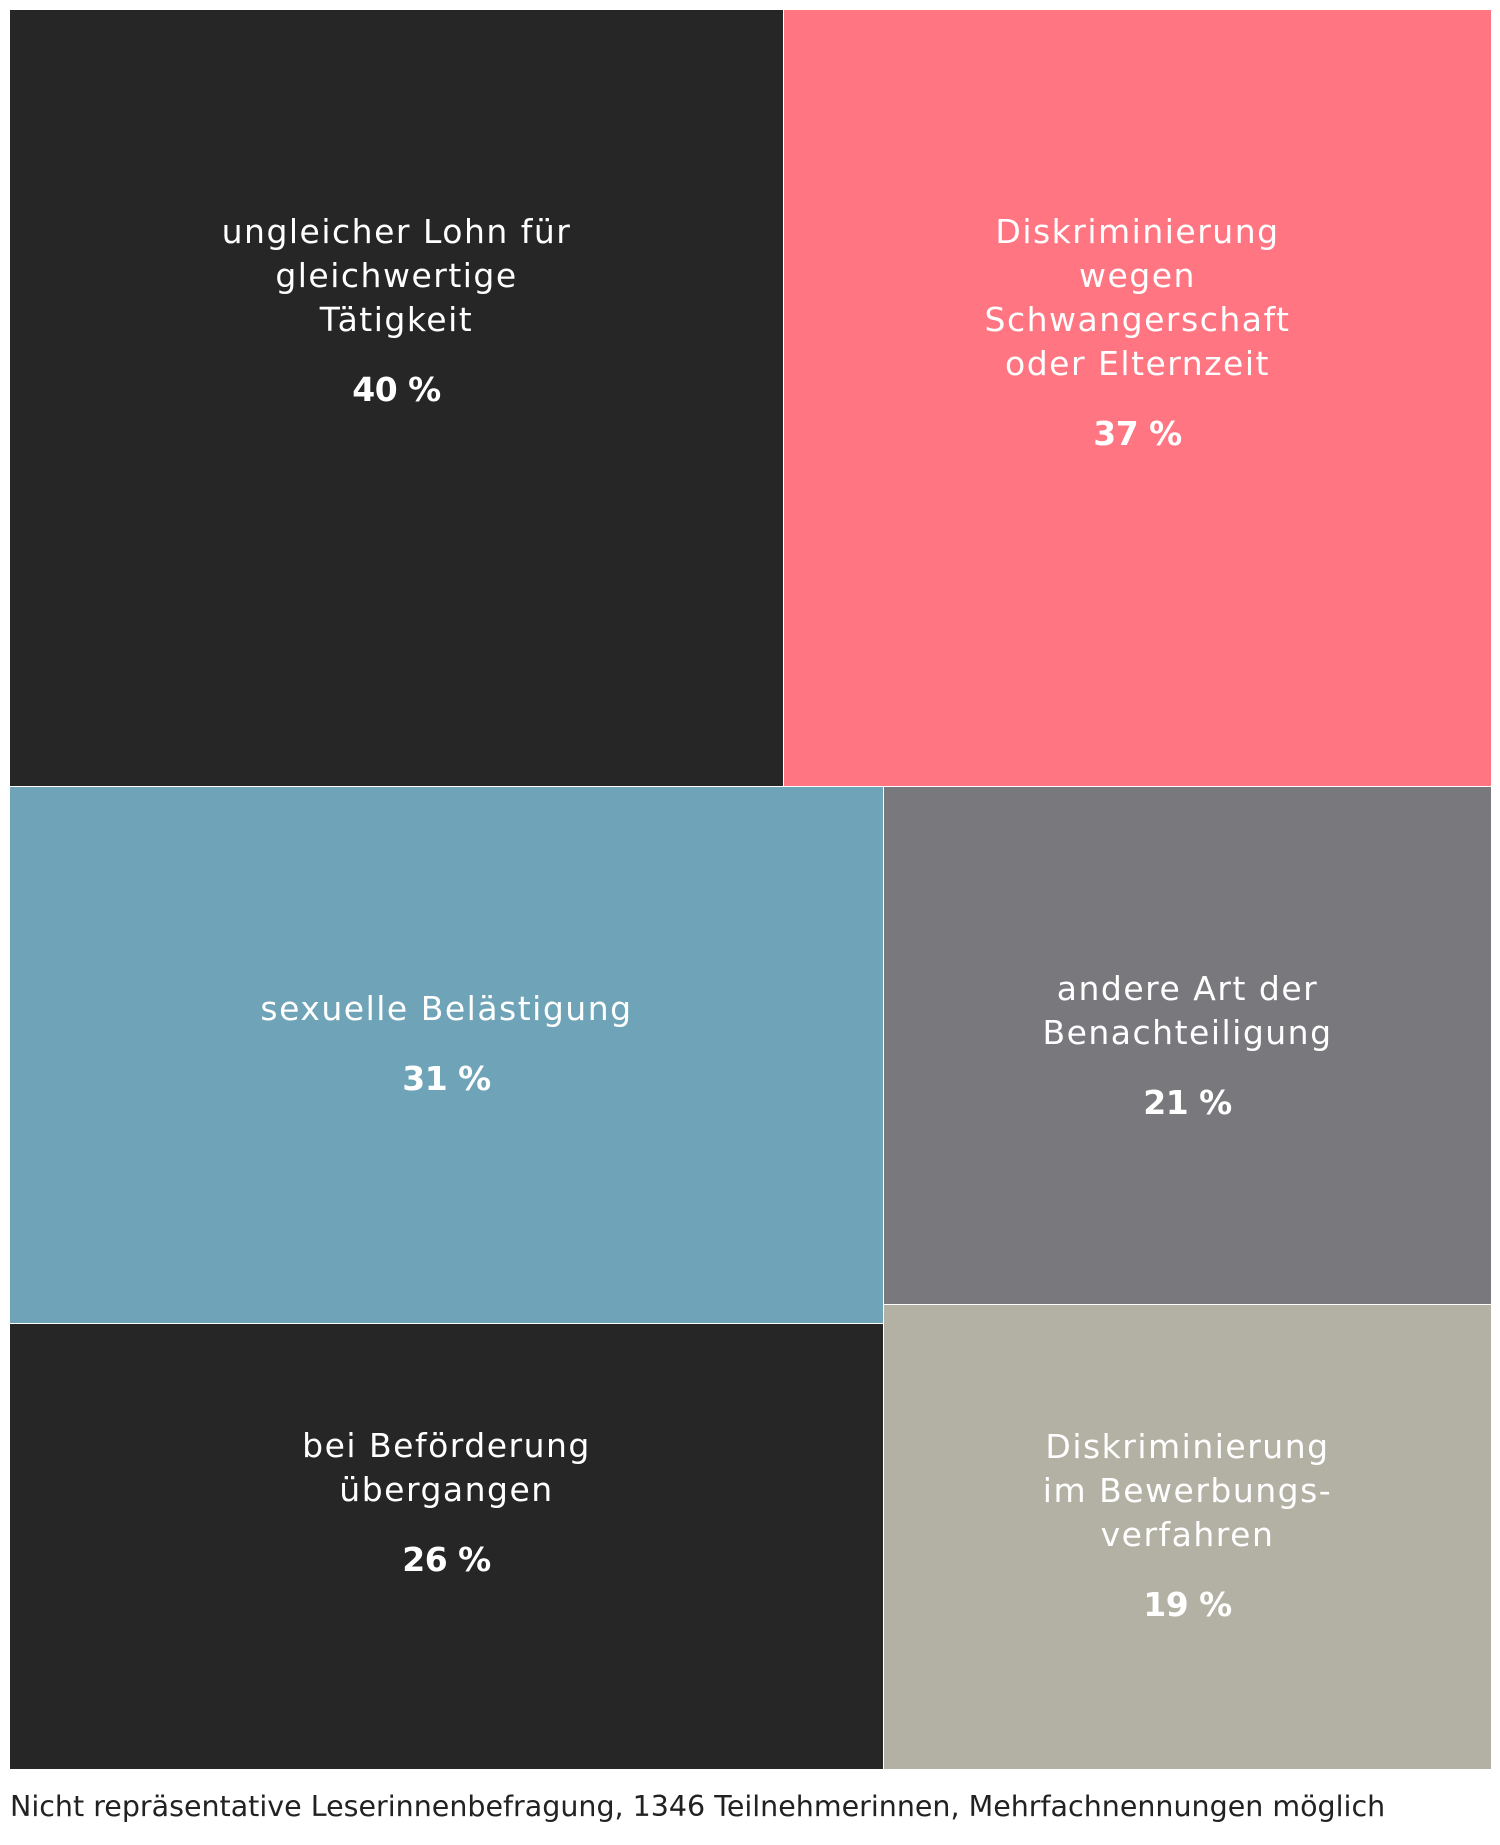 This screenshot has height=1845, width=1500. What do you see at coordinates (1187, 1604) in the screenshot?
I see `tile-value: 19 %` at bounding box center [1187, 1604].